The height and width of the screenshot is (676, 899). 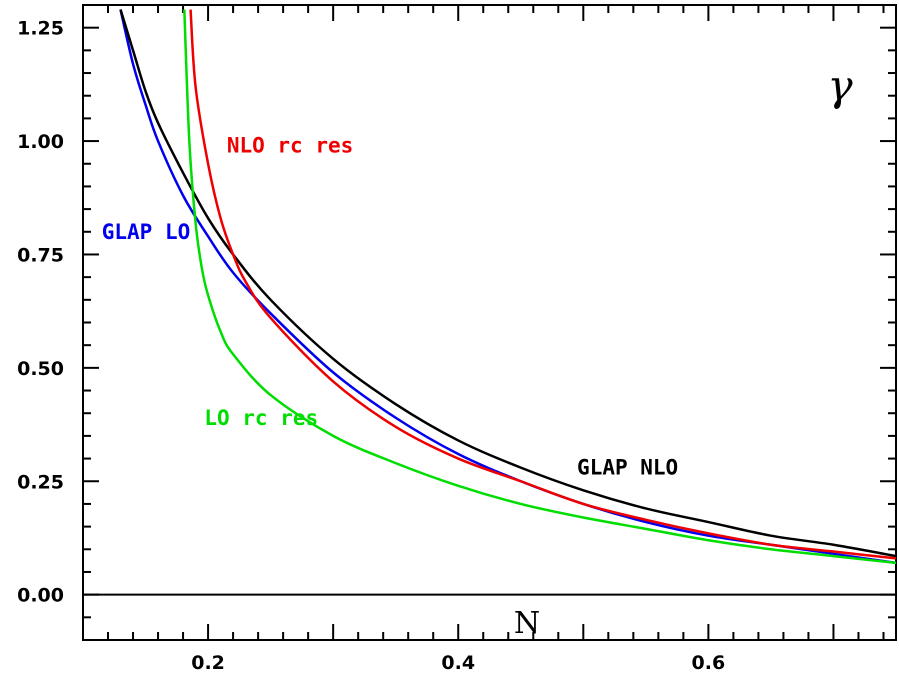 What do you see at coordinates (290, 146) in the screenshot?
I see `series-label-nlo-rc-res: NLO rc res` at bounding box center [290, 146].